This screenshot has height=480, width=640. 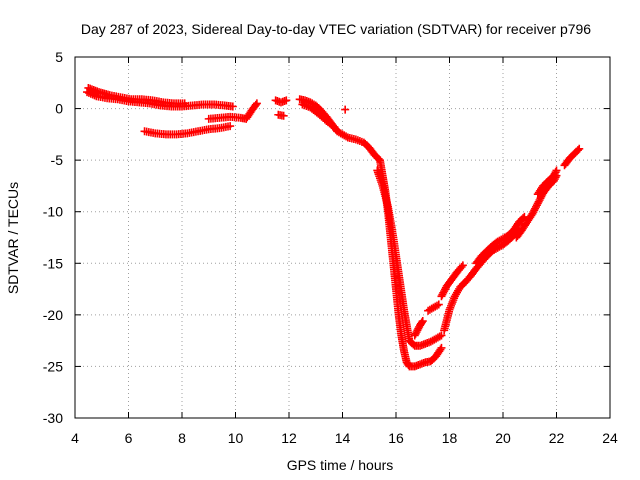 What do you see at coordinates (75, 438) in the screenshot?
I see `x-tick-label: 4` at bounding box center [75, 438].